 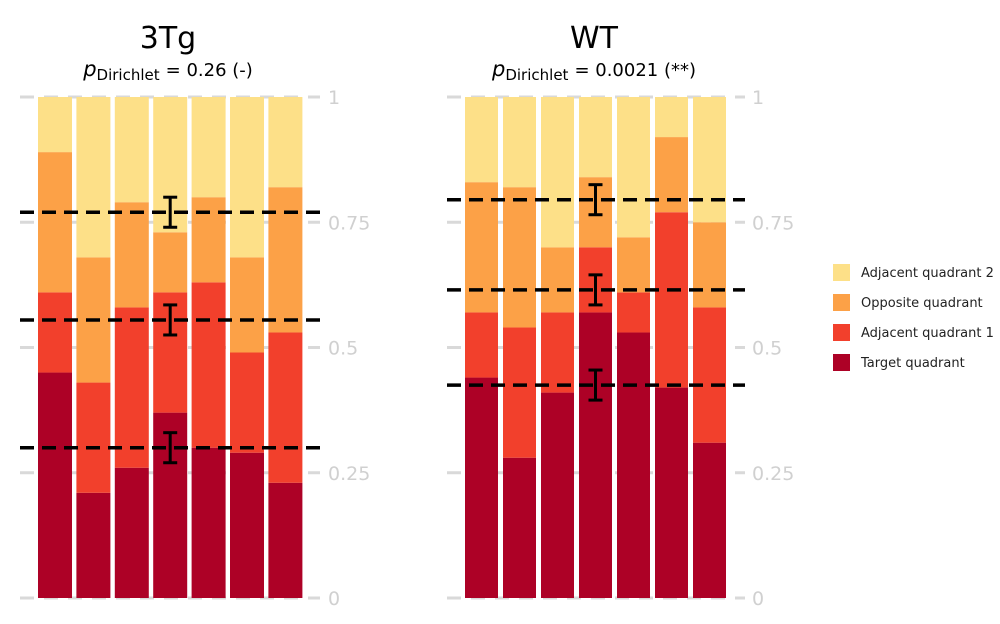 What do you see at coordinates (594, 38) in the screenshot?
I see `panel-title: WT` at bounding box center [594, 38].